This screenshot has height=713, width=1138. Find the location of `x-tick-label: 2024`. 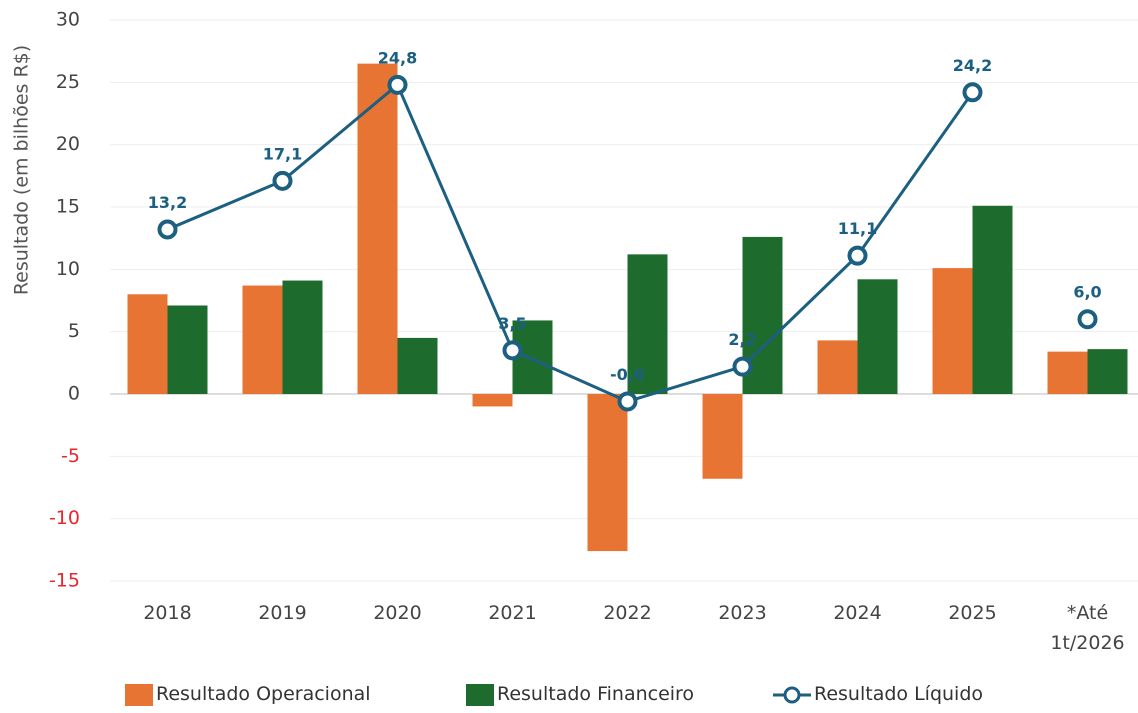

x-tick-label: 2024 is located at coordinates (857, 613).